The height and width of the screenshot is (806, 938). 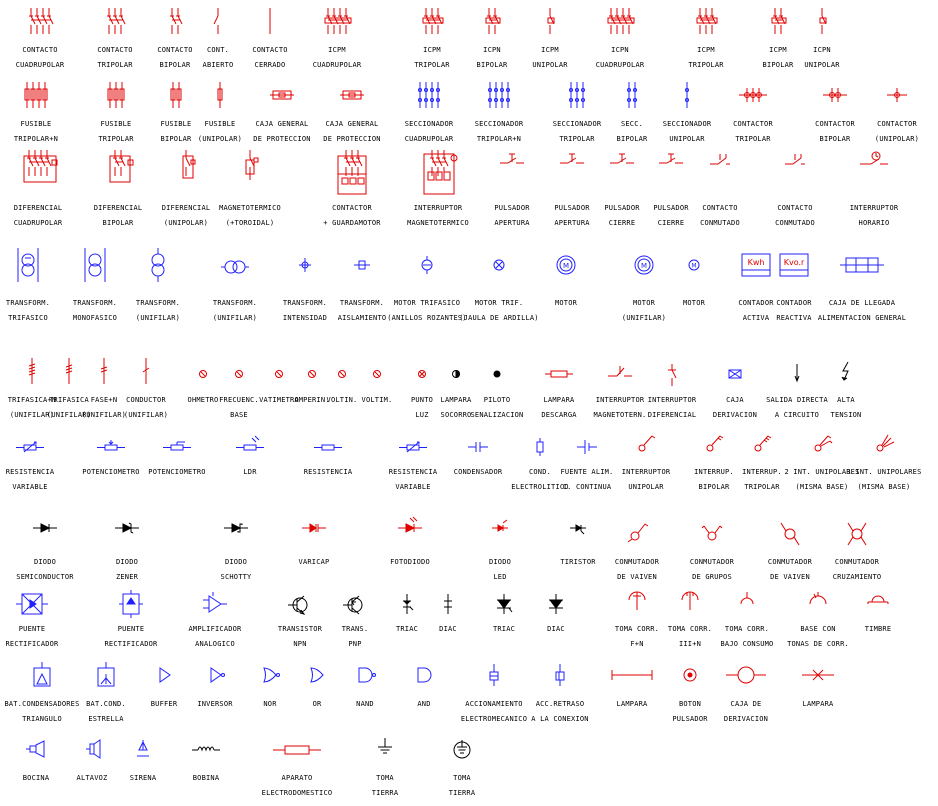 I want to click on symbol-item: INTERRUPTOR HORARIO, so click(x=874, y=188).